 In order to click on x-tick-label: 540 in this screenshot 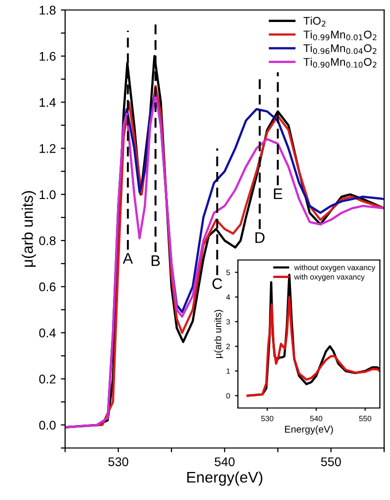, I will do `click(224, 461)`.